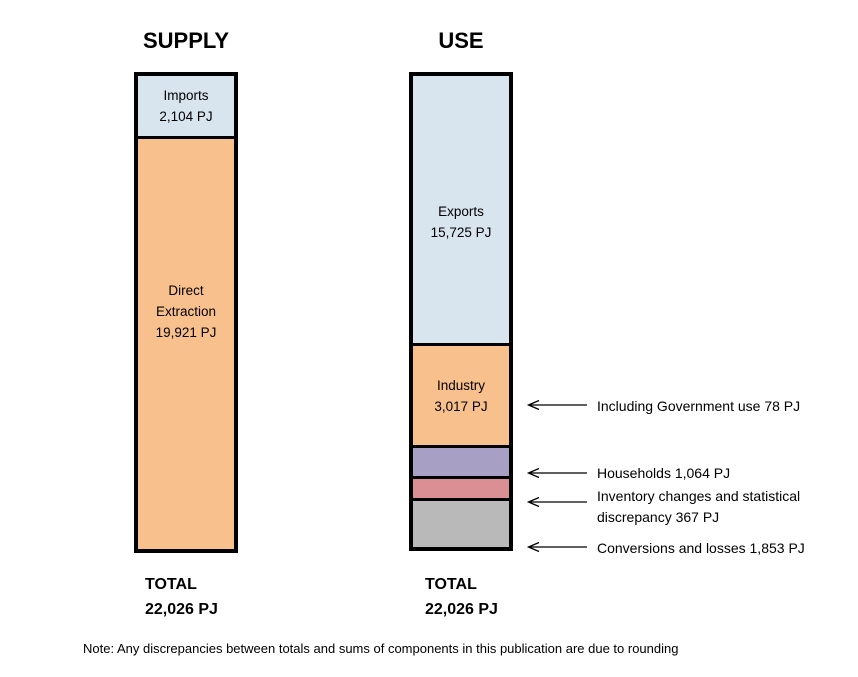 This screenshot has width=858, height=677. Describe the element at coordinates (461, 406) in the screenshot. I see `segment-value: 3,017 PJ` at that location.